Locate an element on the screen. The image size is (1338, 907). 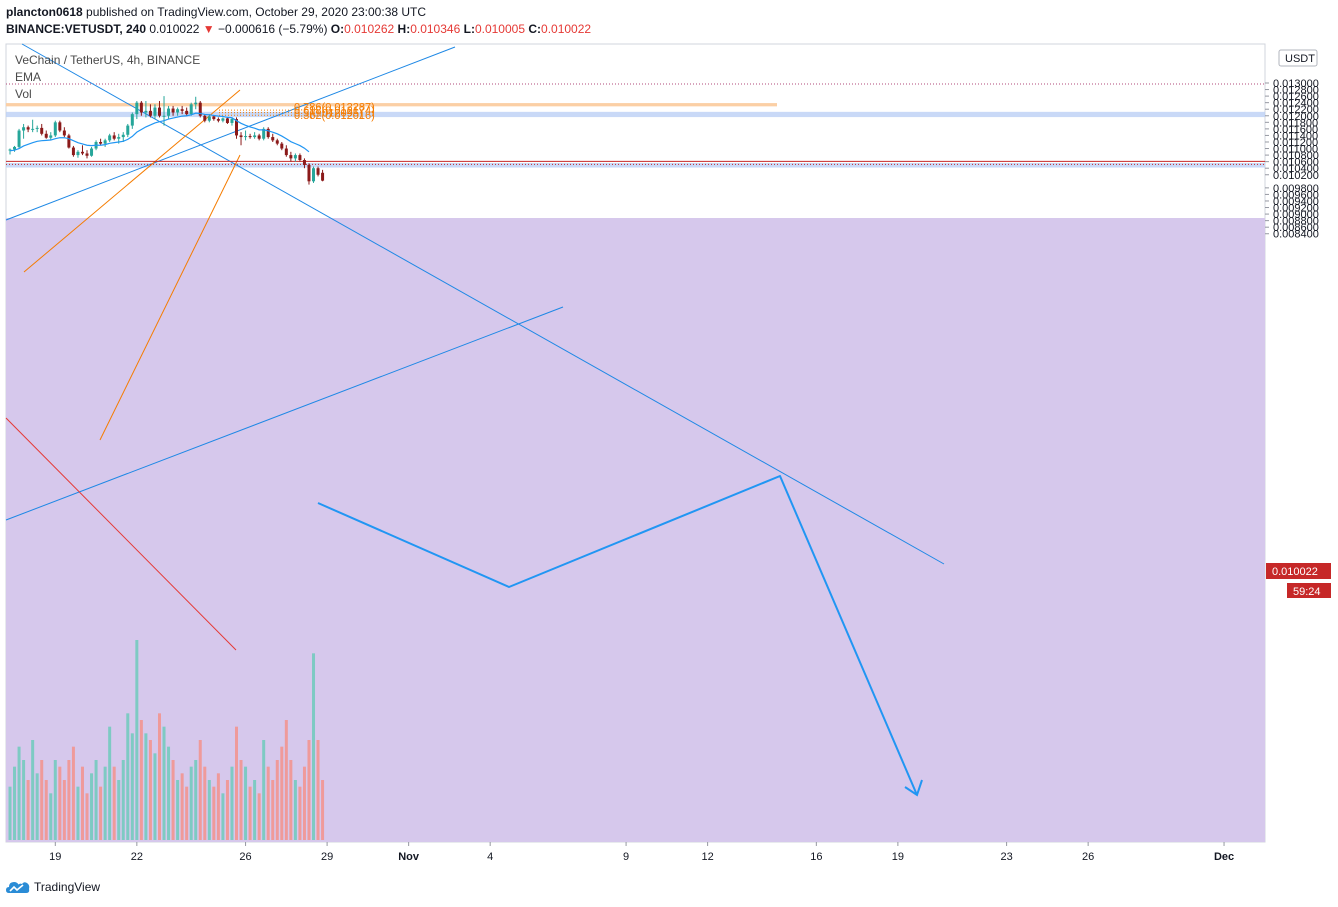
tradingview-logo: TradingView is located at coordinates (53, 887).